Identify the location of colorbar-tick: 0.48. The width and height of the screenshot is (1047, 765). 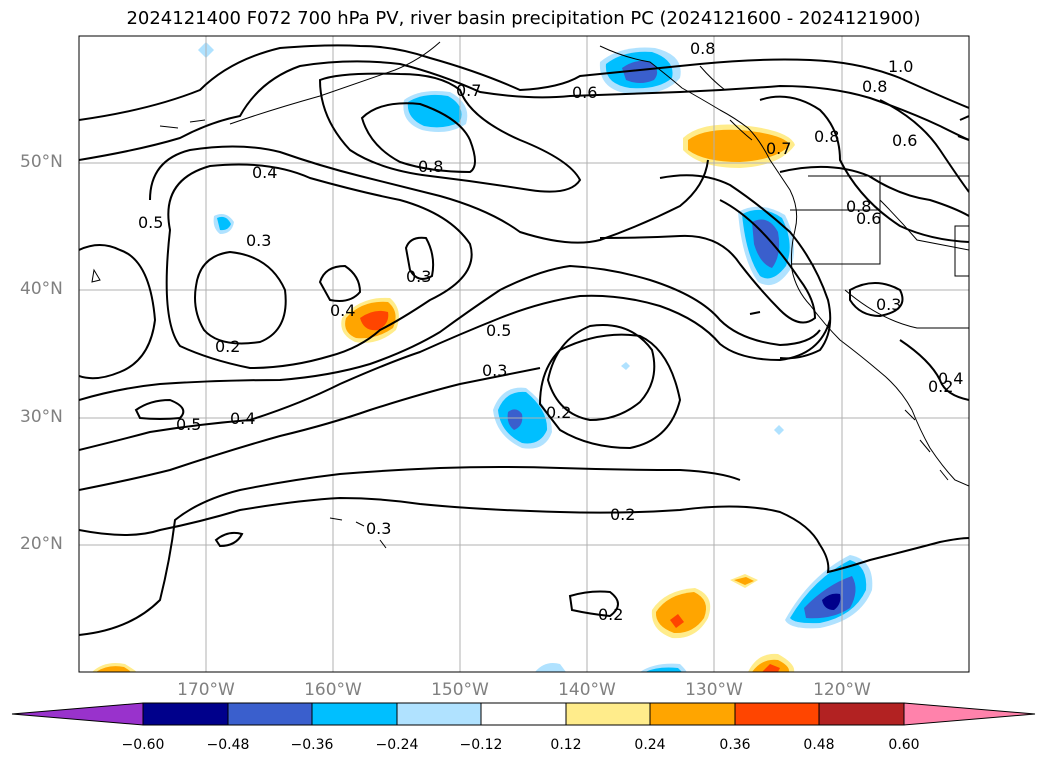
(819, 745).